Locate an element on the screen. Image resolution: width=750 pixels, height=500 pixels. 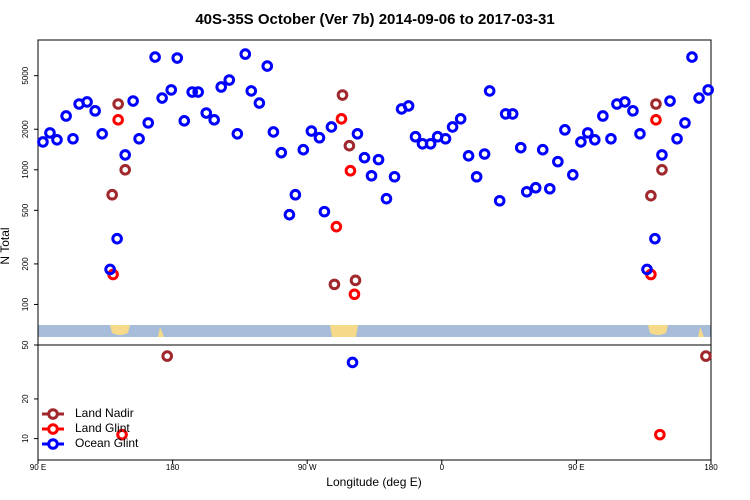
x-tick-label: 0 is located at coordinates (442, 467).